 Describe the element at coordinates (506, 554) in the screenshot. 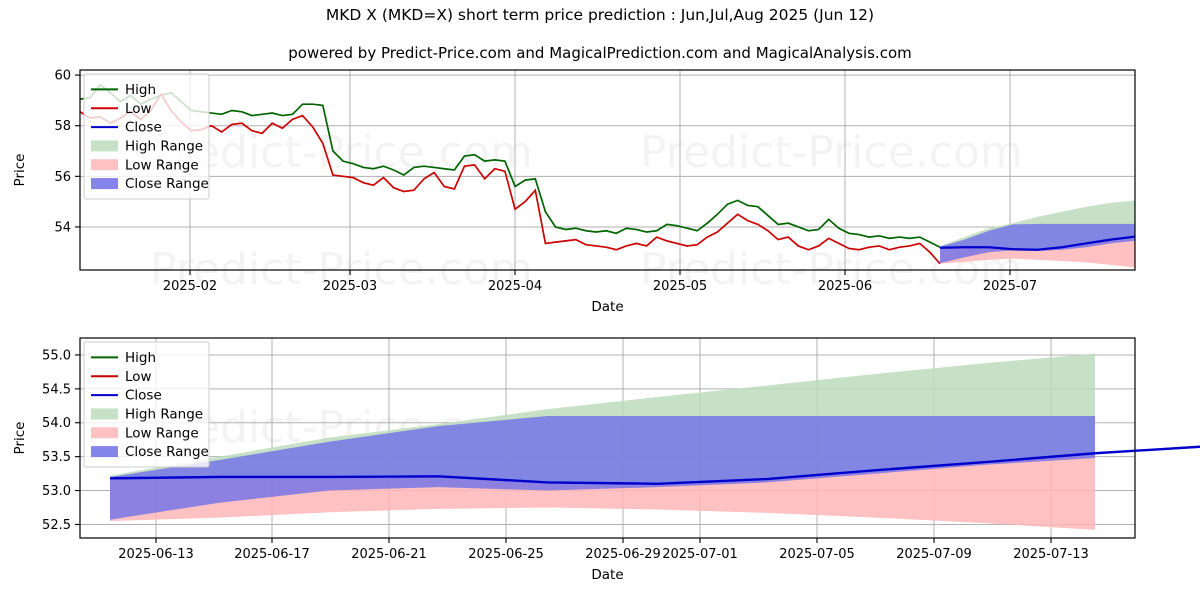

I see `x-tick-label: 2025-06-25` at that location.